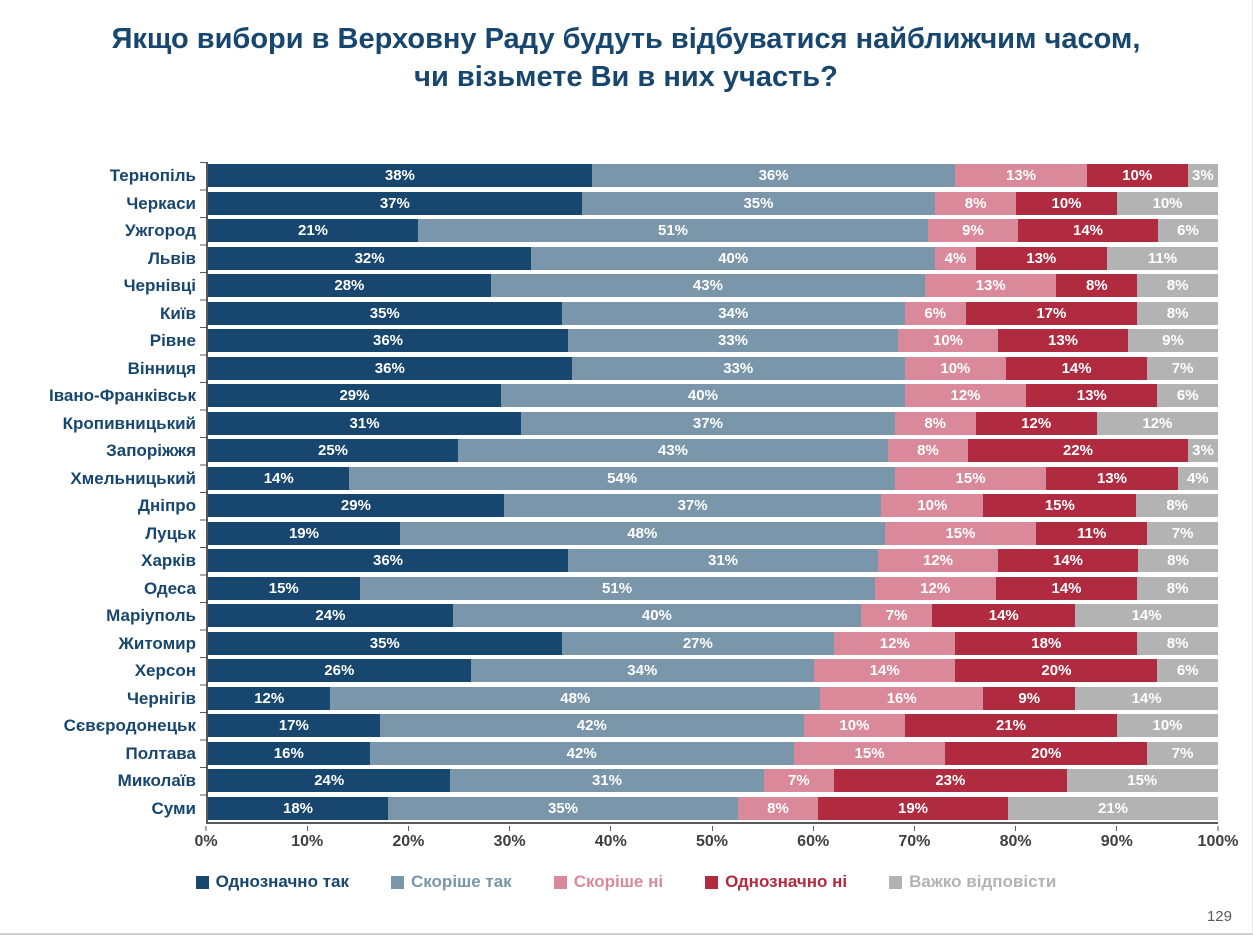  I want to click on bar-segment: 36%, so click(388, 561).